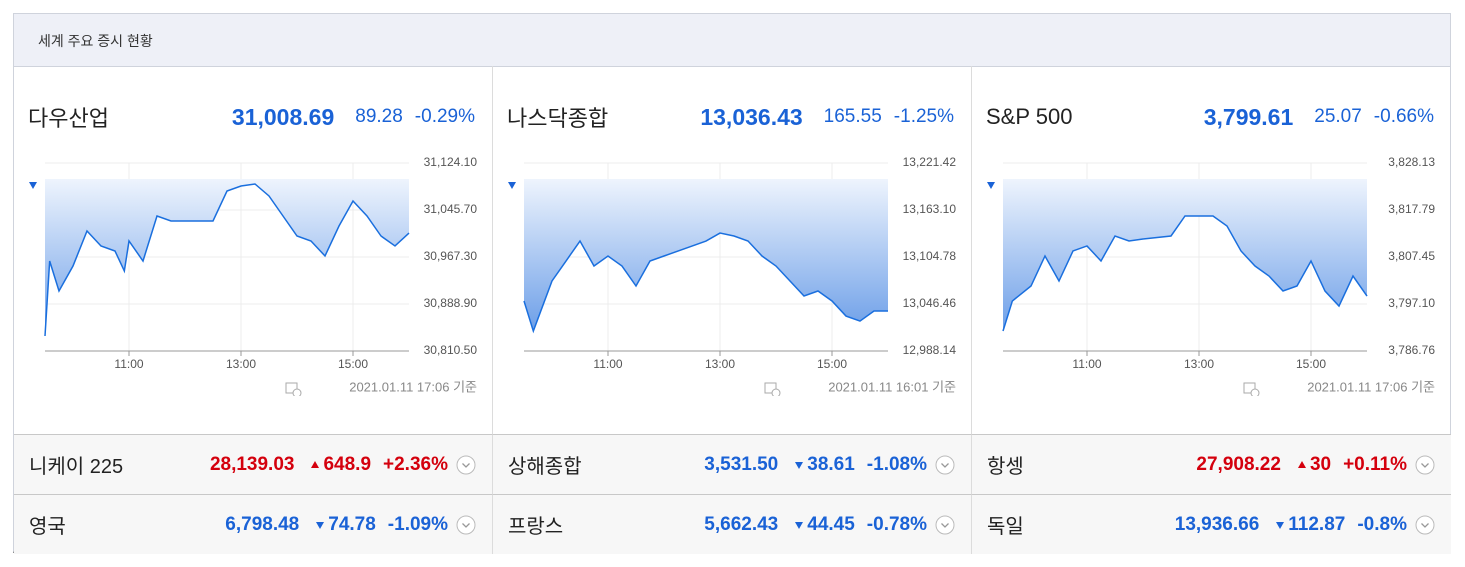 The width and height of the screenshot is (1465, 567). I want to click on market-change-pct: -0.8%, so click(1382, 524).